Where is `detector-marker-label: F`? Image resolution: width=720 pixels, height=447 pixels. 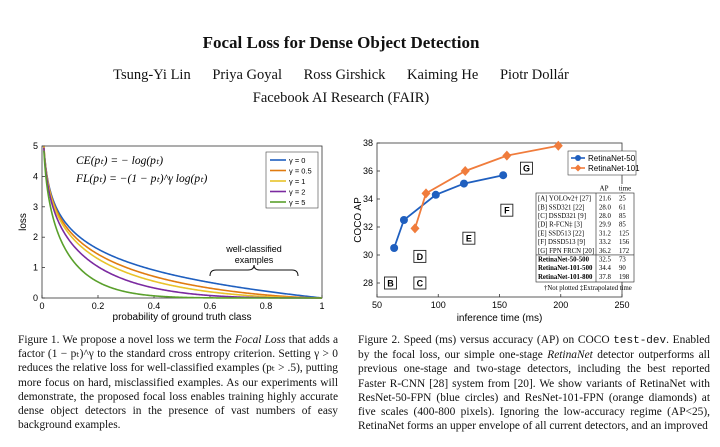 detector-marker-label: F is located at coordinates (507, 211).